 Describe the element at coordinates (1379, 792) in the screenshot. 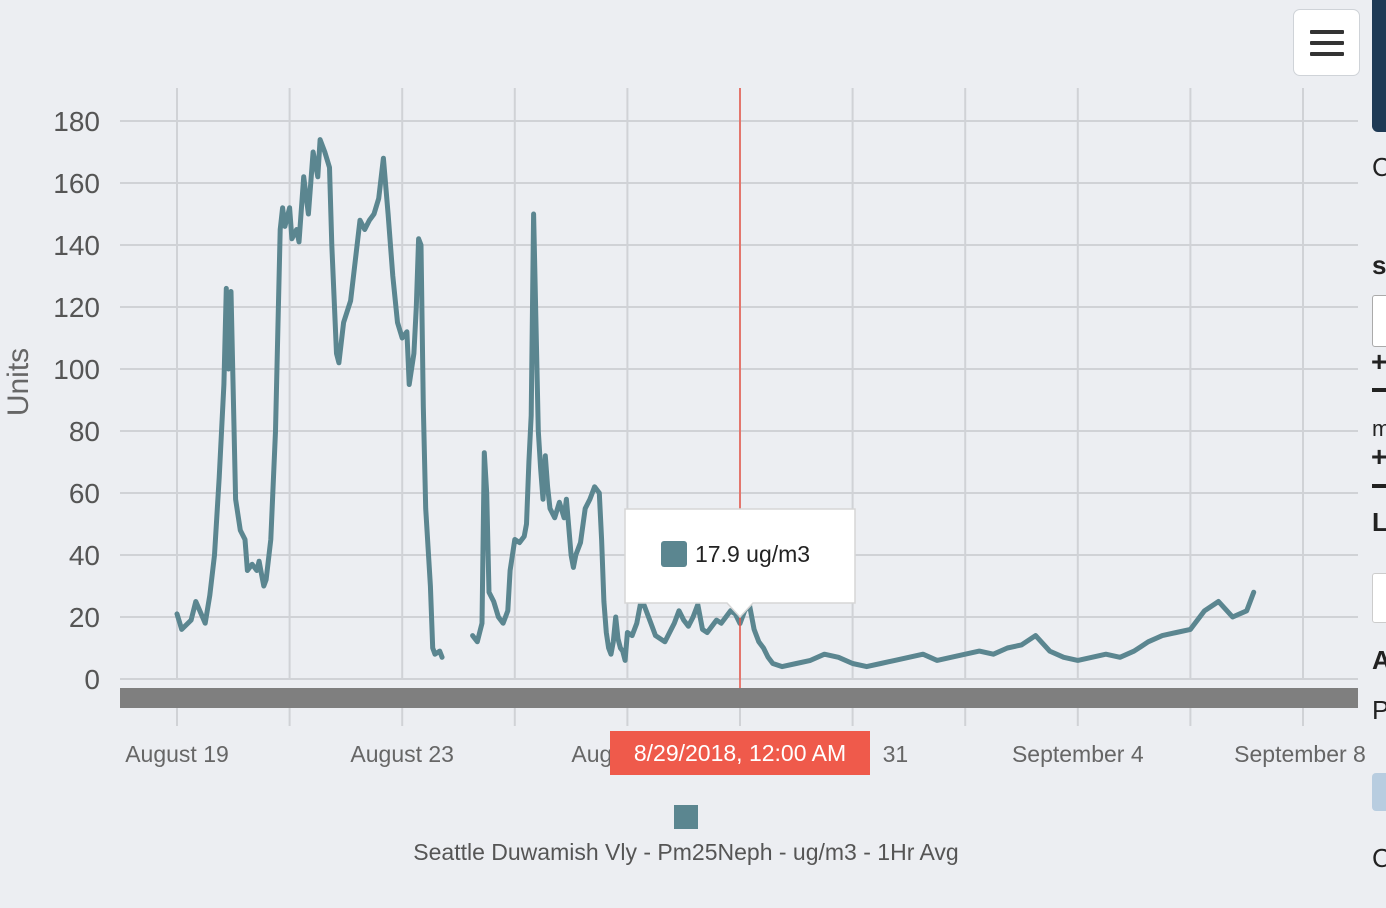

I see `side-panel-chip` at that location.